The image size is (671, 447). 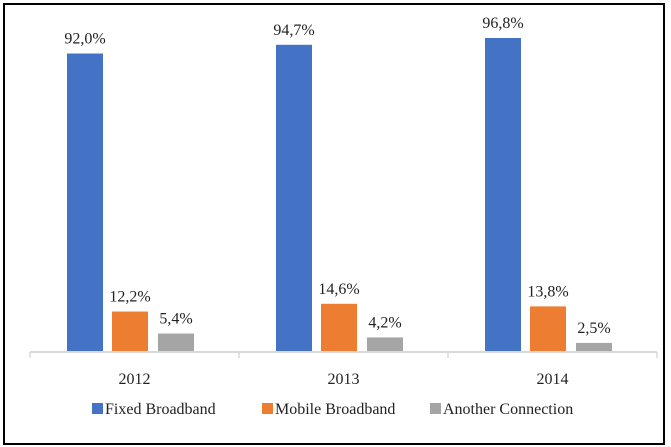 What do you see at coordinates (385, 344) in the screenshot?
I see `bar-another-connection-2013` at bounding box center [385, 344].